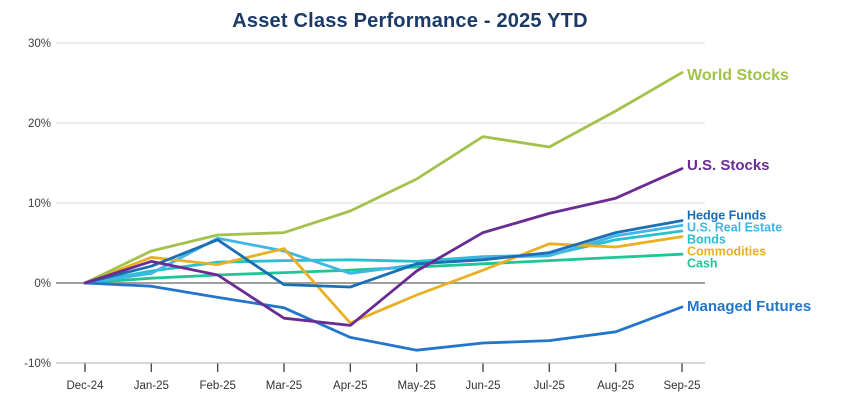  Describe the element at coordinates (734, 228) in the screenshot. I see `series-label-us-real-estate: U.S. Real Estate` at that location.